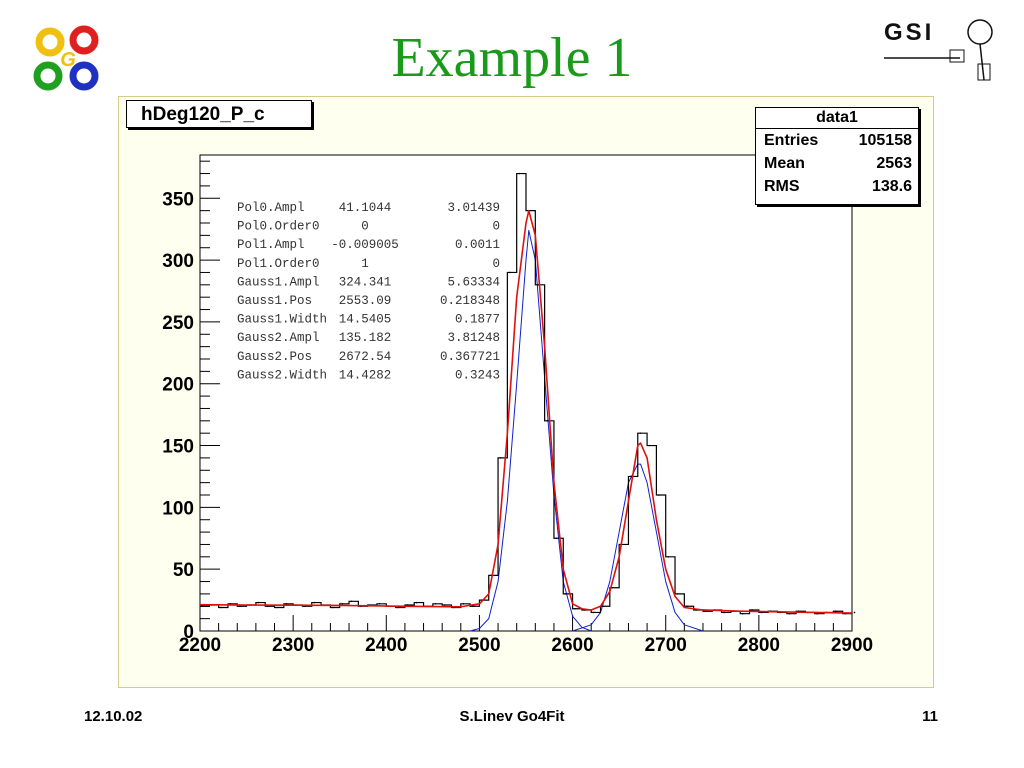  I want to click on fit-param-name: Pol0.Order0, so click(278, 227).